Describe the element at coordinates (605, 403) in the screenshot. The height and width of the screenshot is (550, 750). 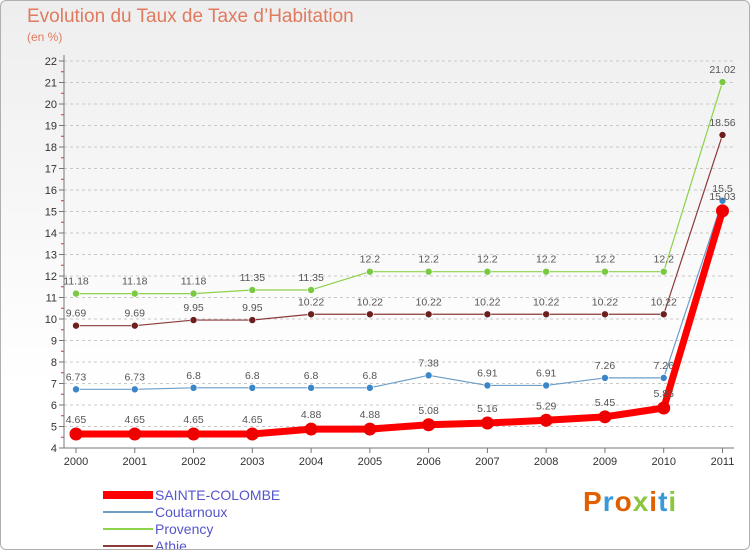
I see `data-label-sainte-colombe: 5.45` at that location.